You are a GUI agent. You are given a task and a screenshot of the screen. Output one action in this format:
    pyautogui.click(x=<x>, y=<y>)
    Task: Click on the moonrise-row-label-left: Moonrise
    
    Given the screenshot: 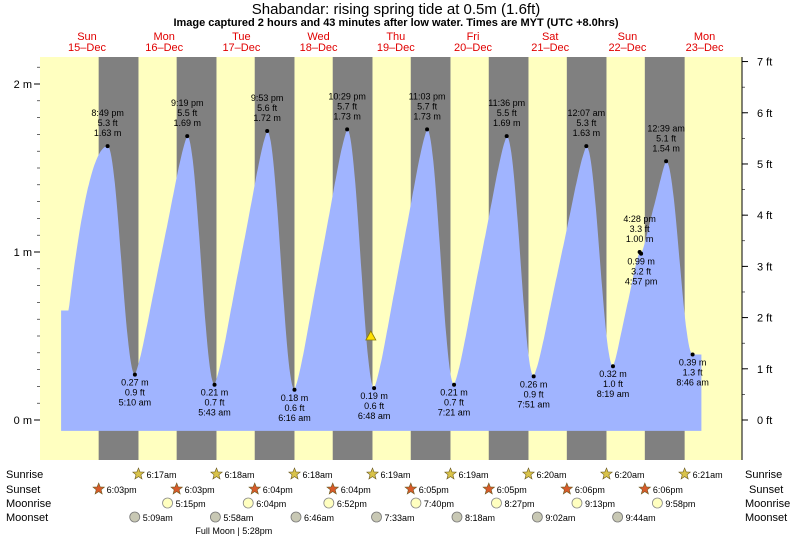 What is the action you would take?
    pyautogui.click(x=28, y=504)
    